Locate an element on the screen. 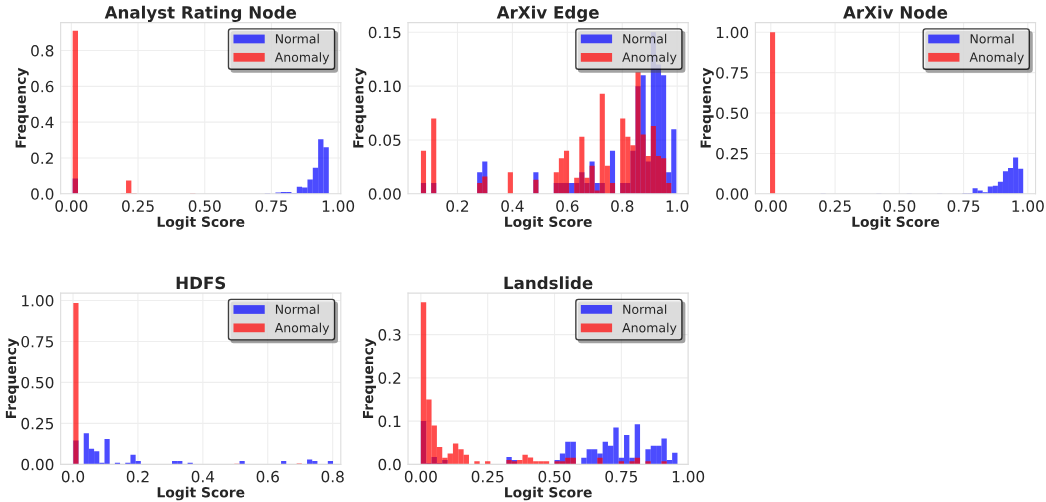  chart-title: ArXiv Node is located at coordinates (895, 12).